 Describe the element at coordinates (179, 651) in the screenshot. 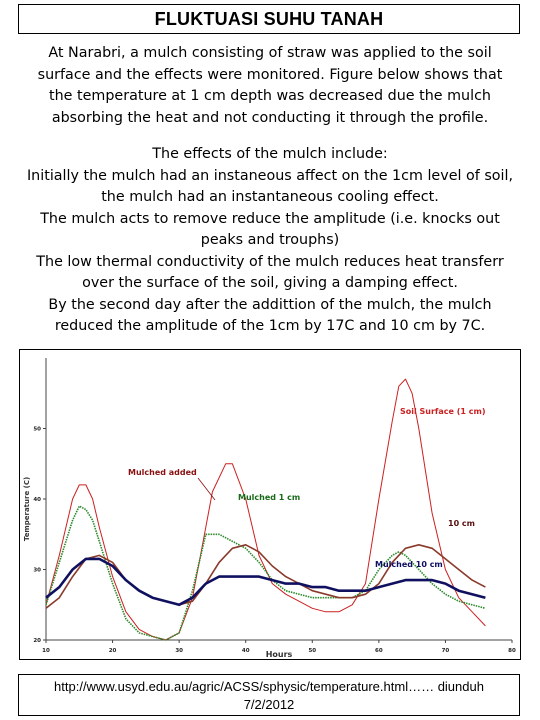

I see `x-tick-label: 30` at that location.